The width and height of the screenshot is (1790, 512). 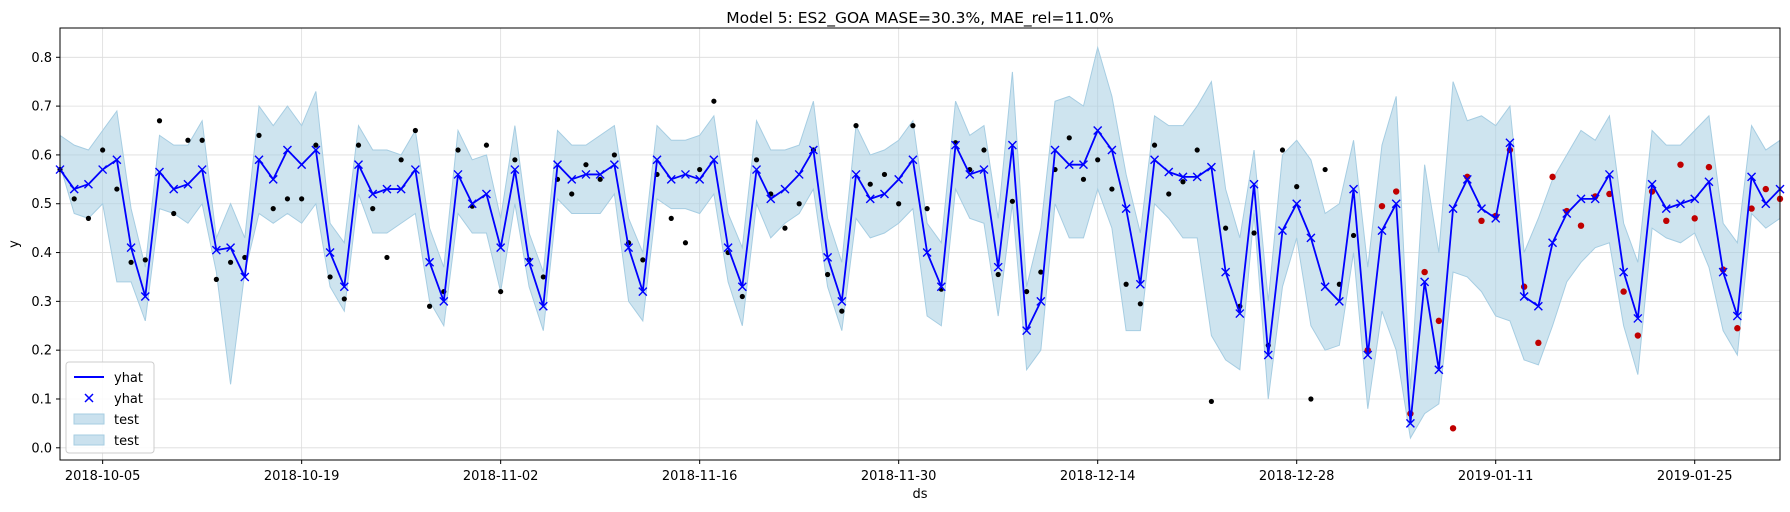 What do you see at coordinates (103, 476) in the screenshot?
I see `x-tick-label: 2018-10-05` at bounding box center [103, 476].